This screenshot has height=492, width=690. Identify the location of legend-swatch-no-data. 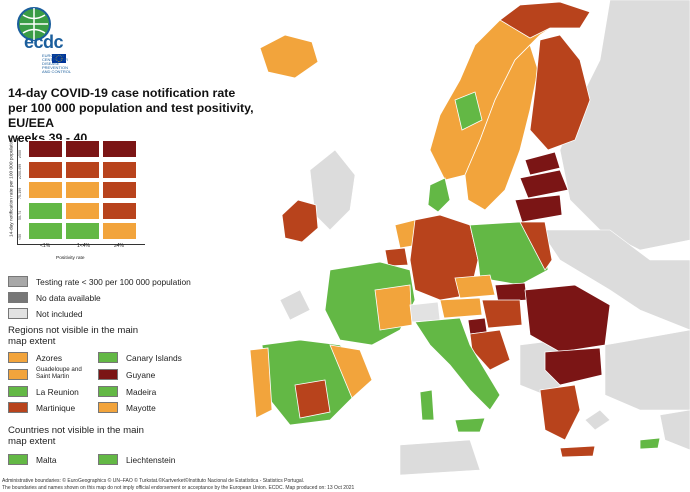
(18, 297).